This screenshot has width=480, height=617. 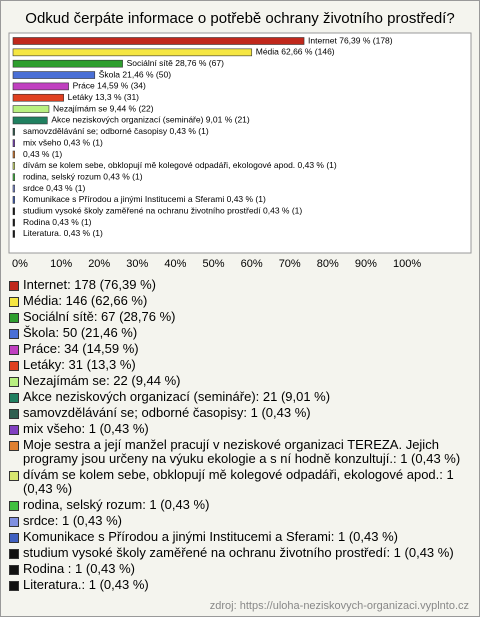 I want to click on legend-label: Sociální sítě: 67 (28,76 %), so click(x=99, y=316).